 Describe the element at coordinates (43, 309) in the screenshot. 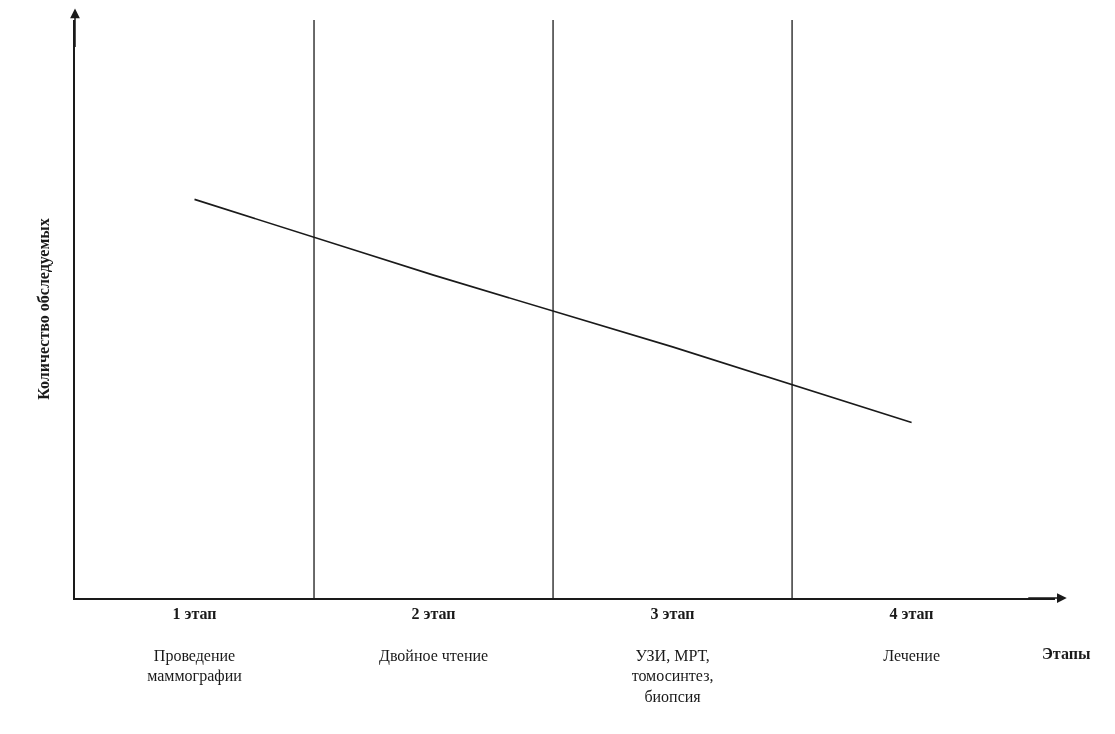

I see `y-axis-title: Количество обследуемых` at that location.